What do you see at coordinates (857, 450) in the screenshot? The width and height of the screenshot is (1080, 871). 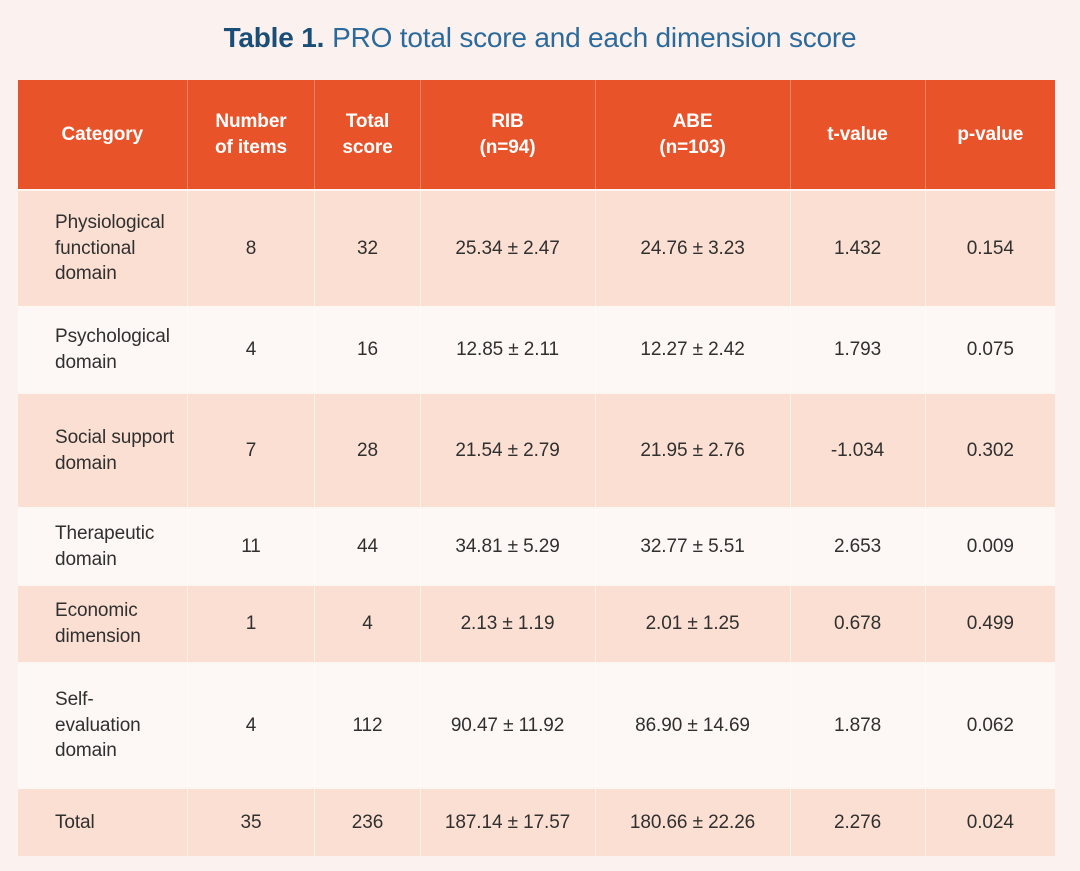 I see `t-value-cell: -1.034` at bounding box center [857, 450].